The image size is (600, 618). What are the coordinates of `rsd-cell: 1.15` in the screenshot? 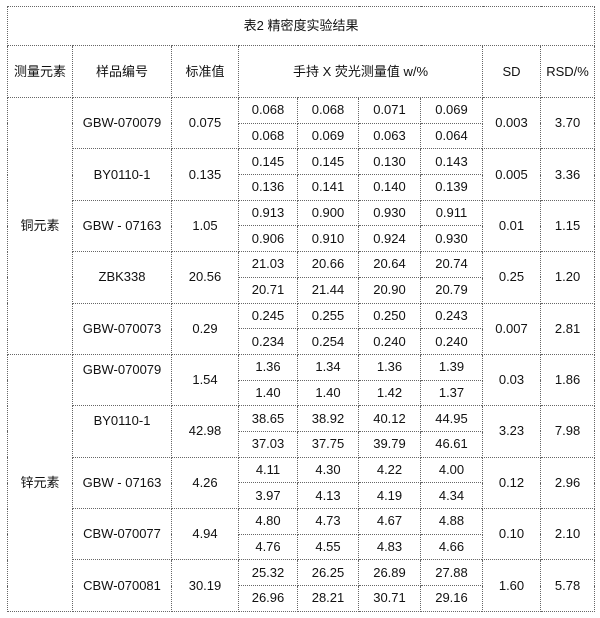 It's located at (567, 226).